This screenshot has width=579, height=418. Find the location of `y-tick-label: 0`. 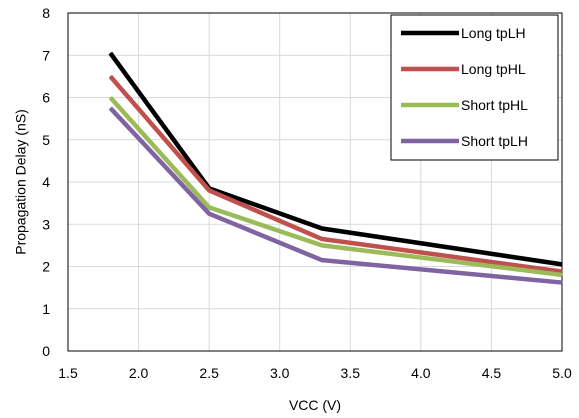

y-tick-label: 0 is located at coordinates (46, 351).